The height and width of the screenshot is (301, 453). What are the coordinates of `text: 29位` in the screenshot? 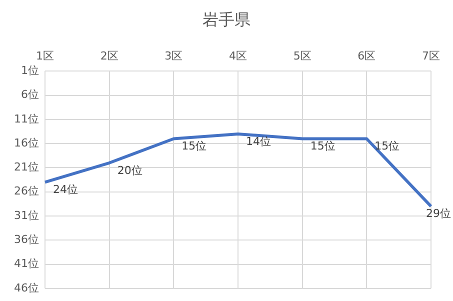 It's located at (439, 213).